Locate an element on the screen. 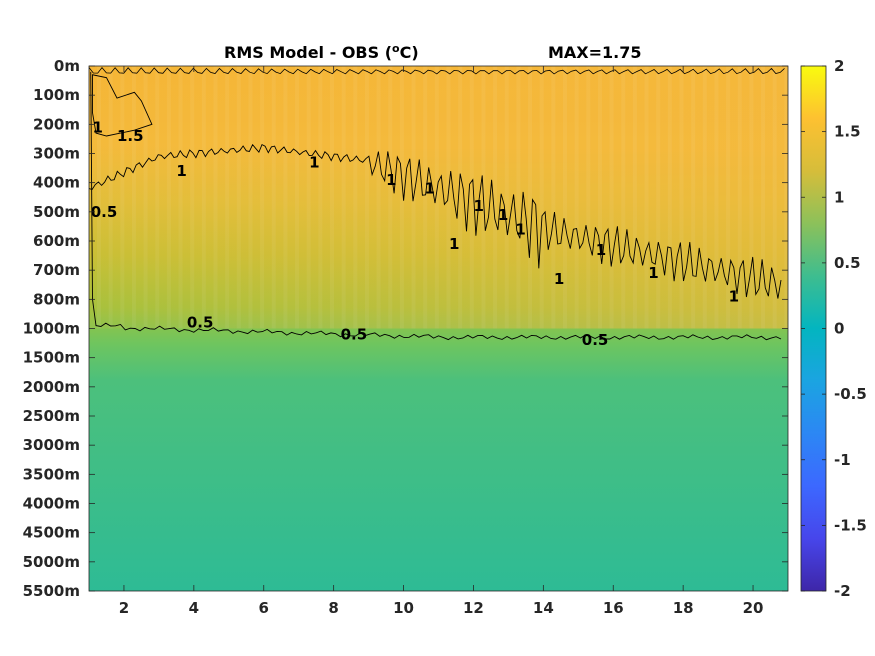 This screenshot has height=656, width=875. colorbar-tick-label: -2 is located at coordinates (842, 591).